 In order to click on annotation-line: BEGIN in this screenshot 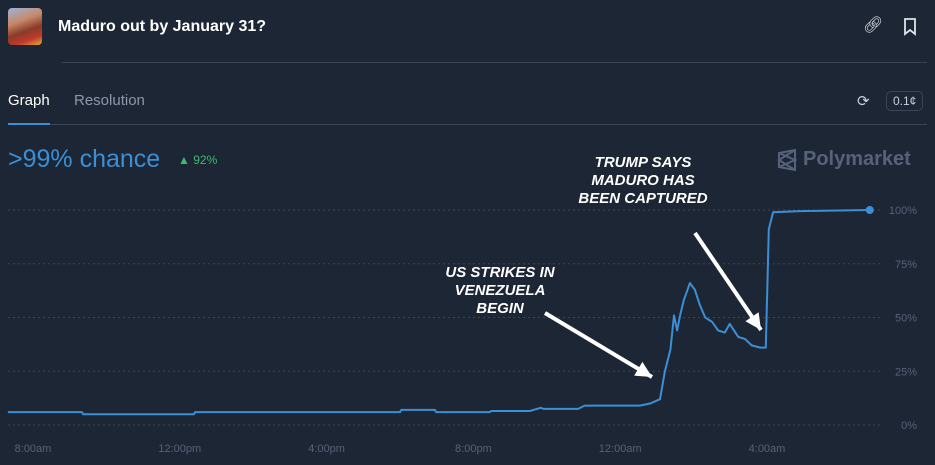, I will do `click(500, 308)`.